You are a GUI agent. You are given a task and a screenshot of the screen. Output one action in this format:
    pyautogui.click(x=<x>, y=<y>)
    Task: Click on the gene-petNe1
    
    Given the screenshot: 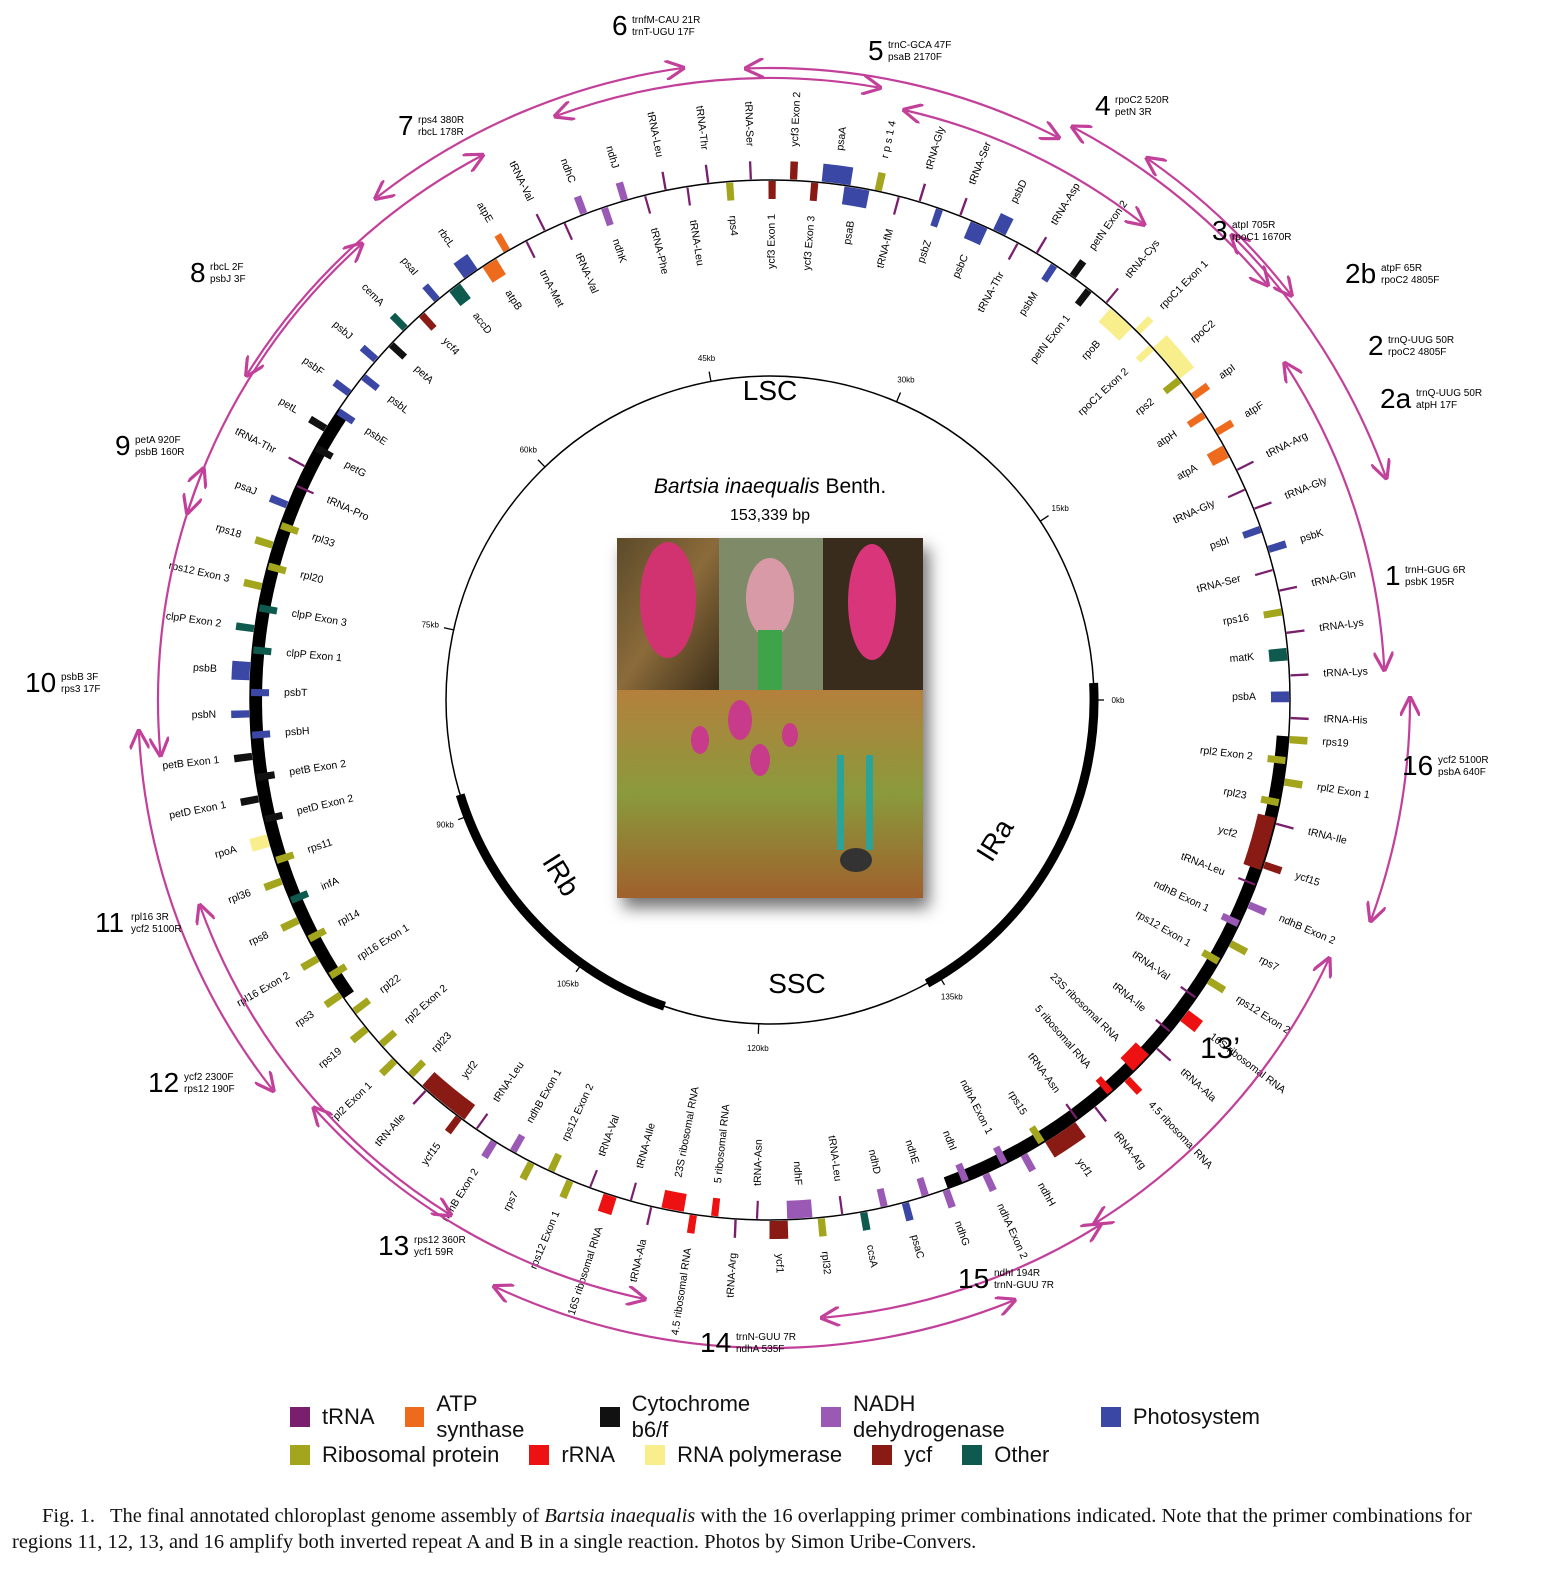 What is the action you would take?
    pyautogui.click(x=1083, y=297)
    